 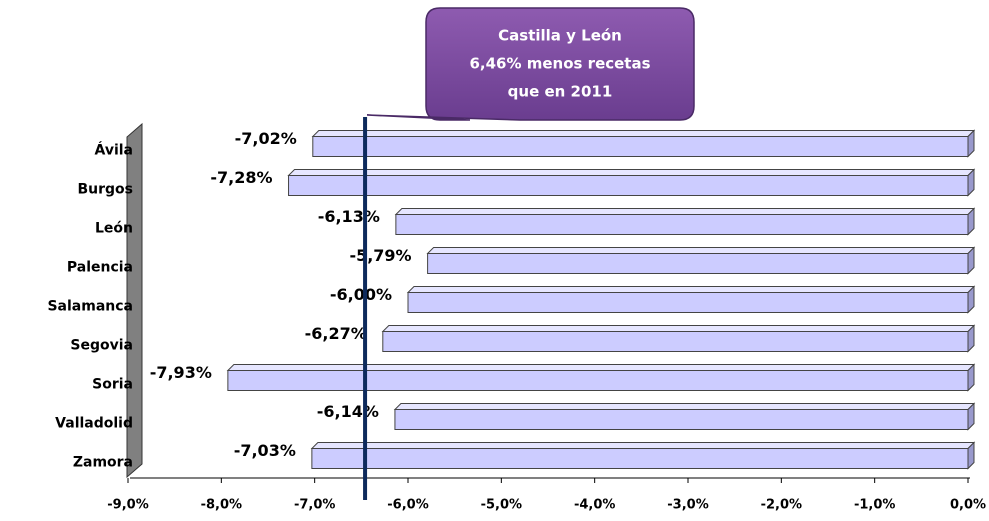 I want to click on y-tick-label: Zamora, so click(x=103, y=463).